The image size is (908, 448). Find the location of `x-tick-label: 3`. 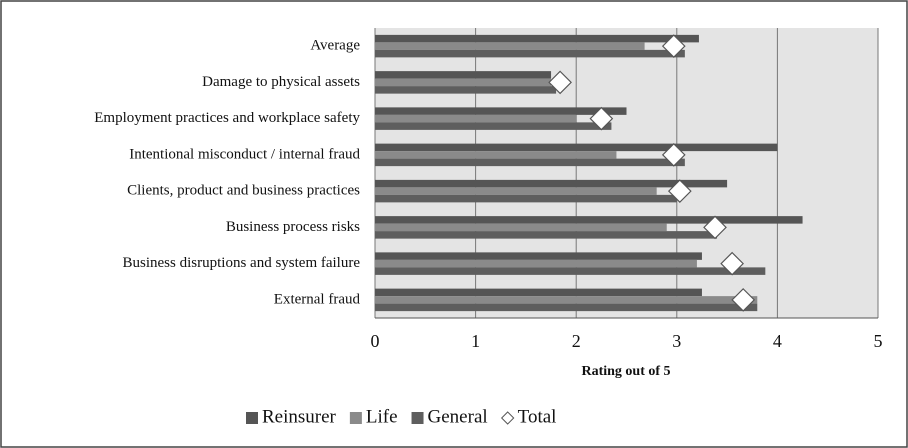

x-tick-label: 3 is located at coordinates (676, 341).